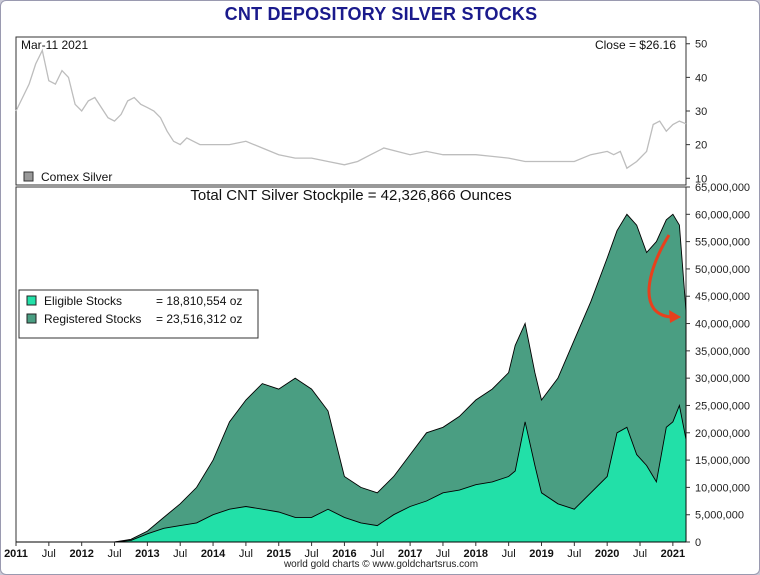 The width and height of the screenshot is (760, 575). Describe the element at coordinates (213, 554) in the screenshot. I see `x-tick-label: 2014` at that location.